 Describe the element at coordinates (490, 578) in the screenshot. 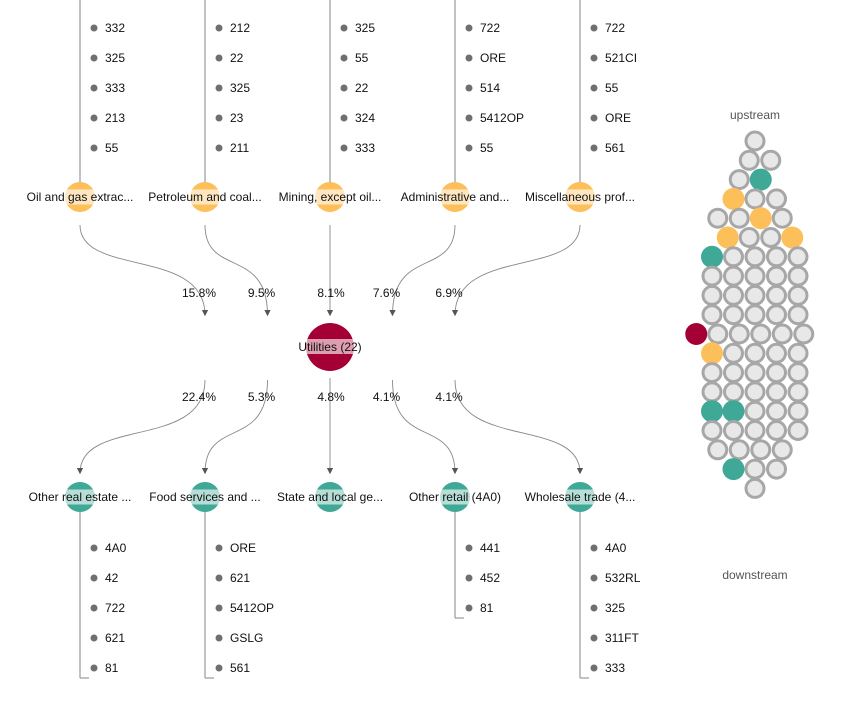

I see `downstream-item: 452` at that location.